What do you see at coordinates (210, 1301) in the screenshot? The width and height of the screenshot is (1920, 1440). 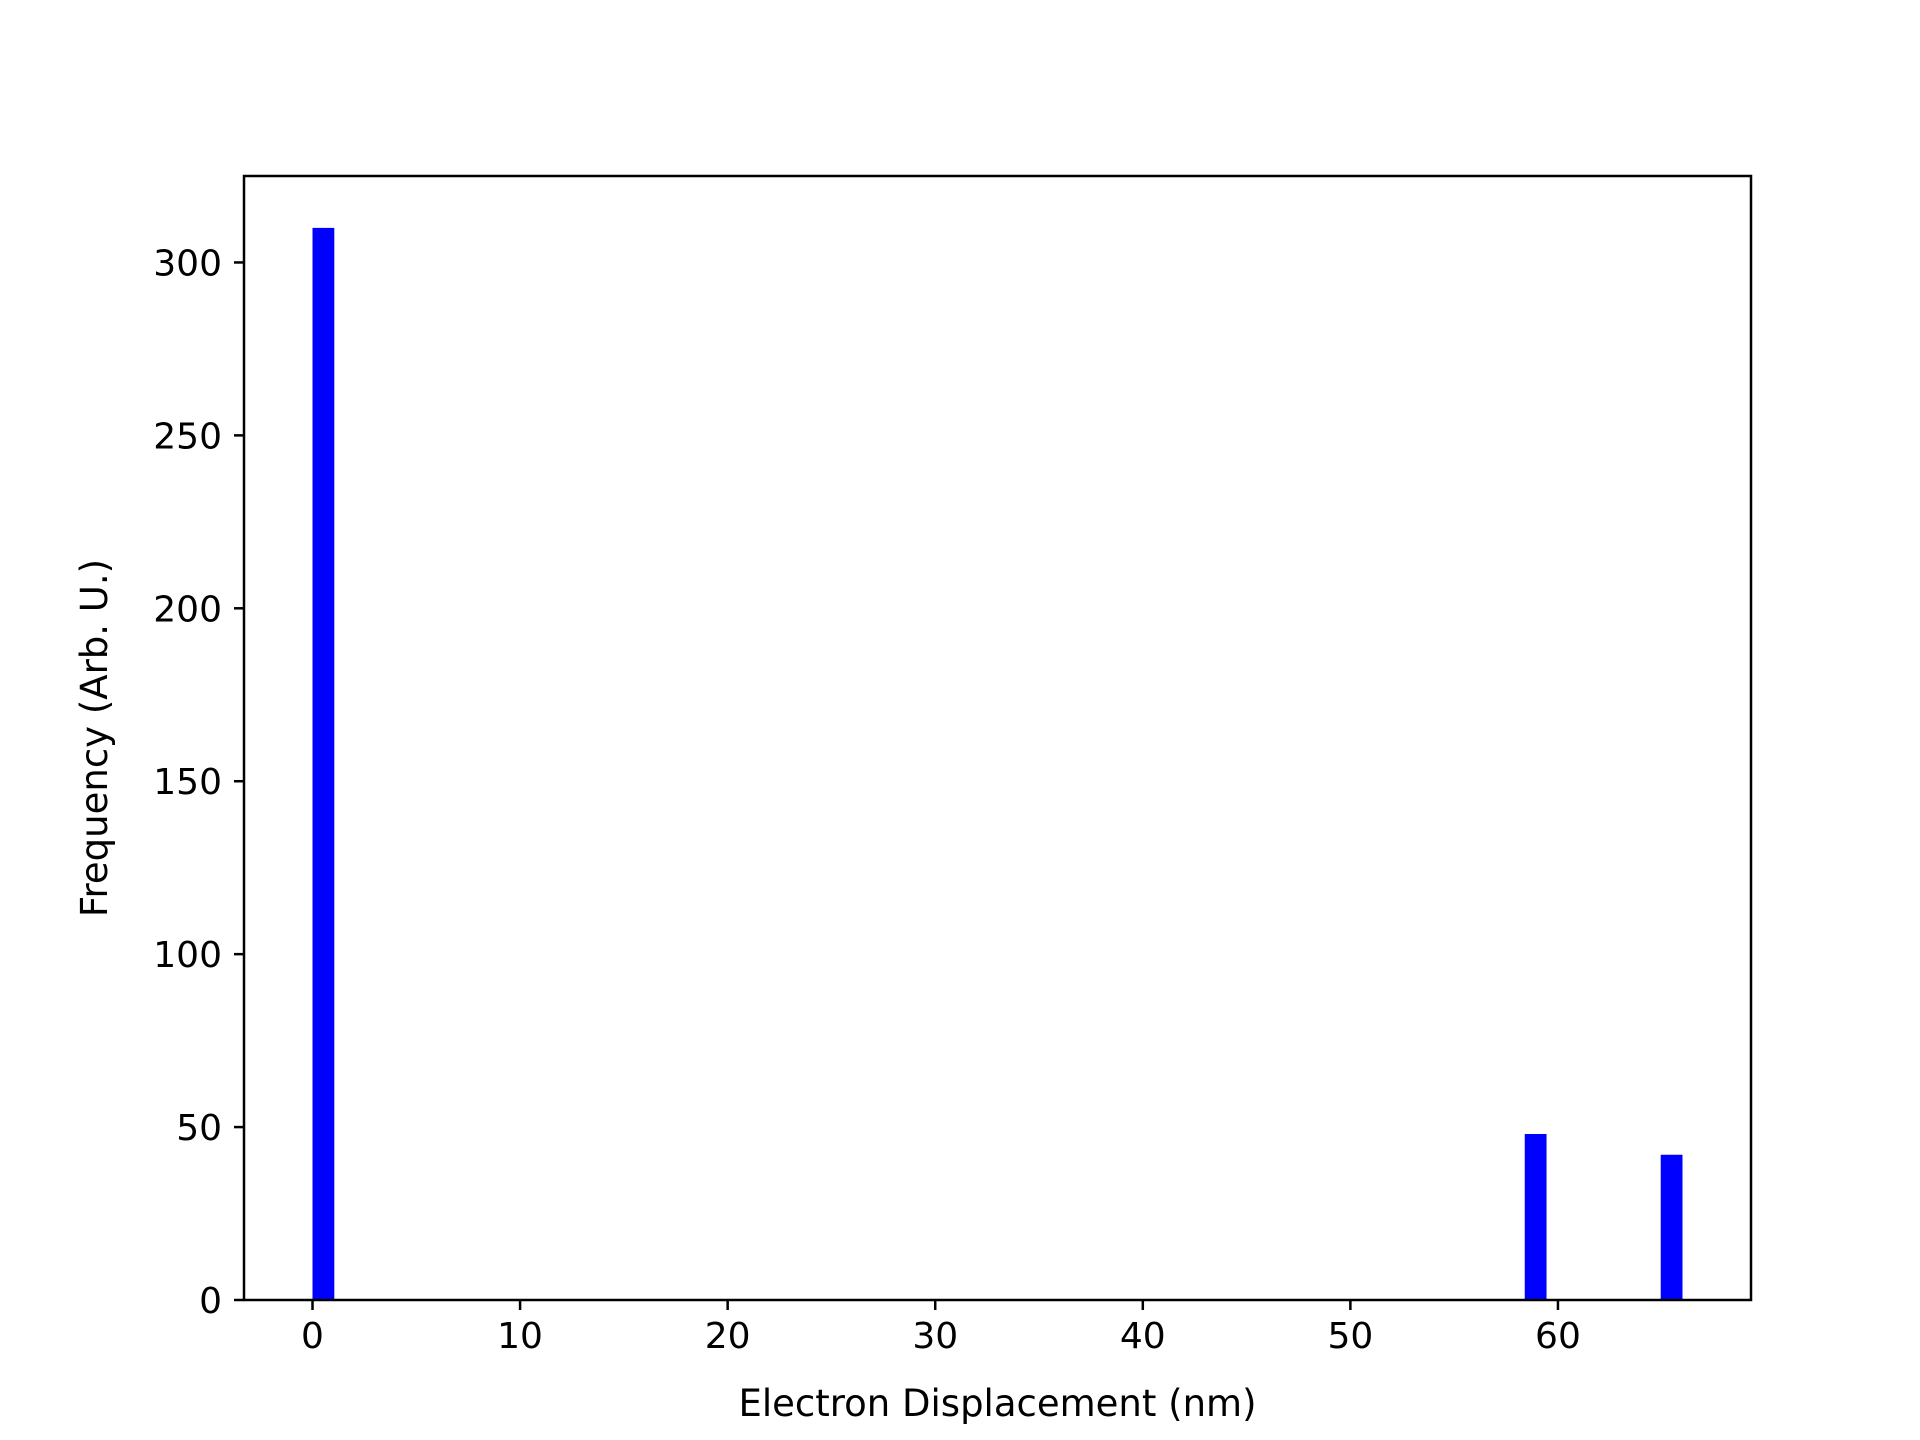 I see `y-tick-label: 0` at bounding box center [210, 1301].